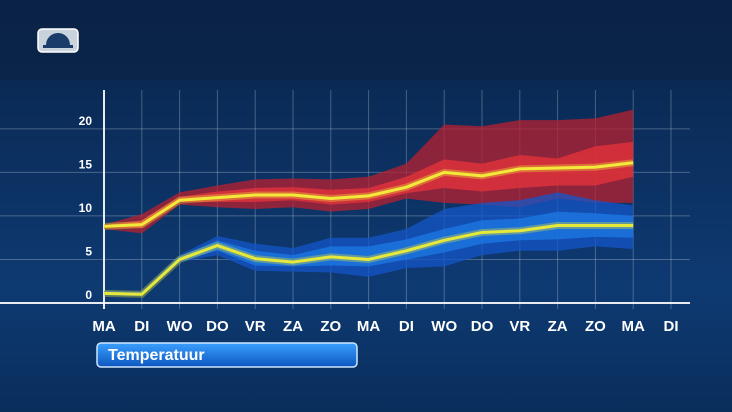 The height and width of the screenshot is (412, 732). I want to click on y-tick-label: 0, so click(88, 295).